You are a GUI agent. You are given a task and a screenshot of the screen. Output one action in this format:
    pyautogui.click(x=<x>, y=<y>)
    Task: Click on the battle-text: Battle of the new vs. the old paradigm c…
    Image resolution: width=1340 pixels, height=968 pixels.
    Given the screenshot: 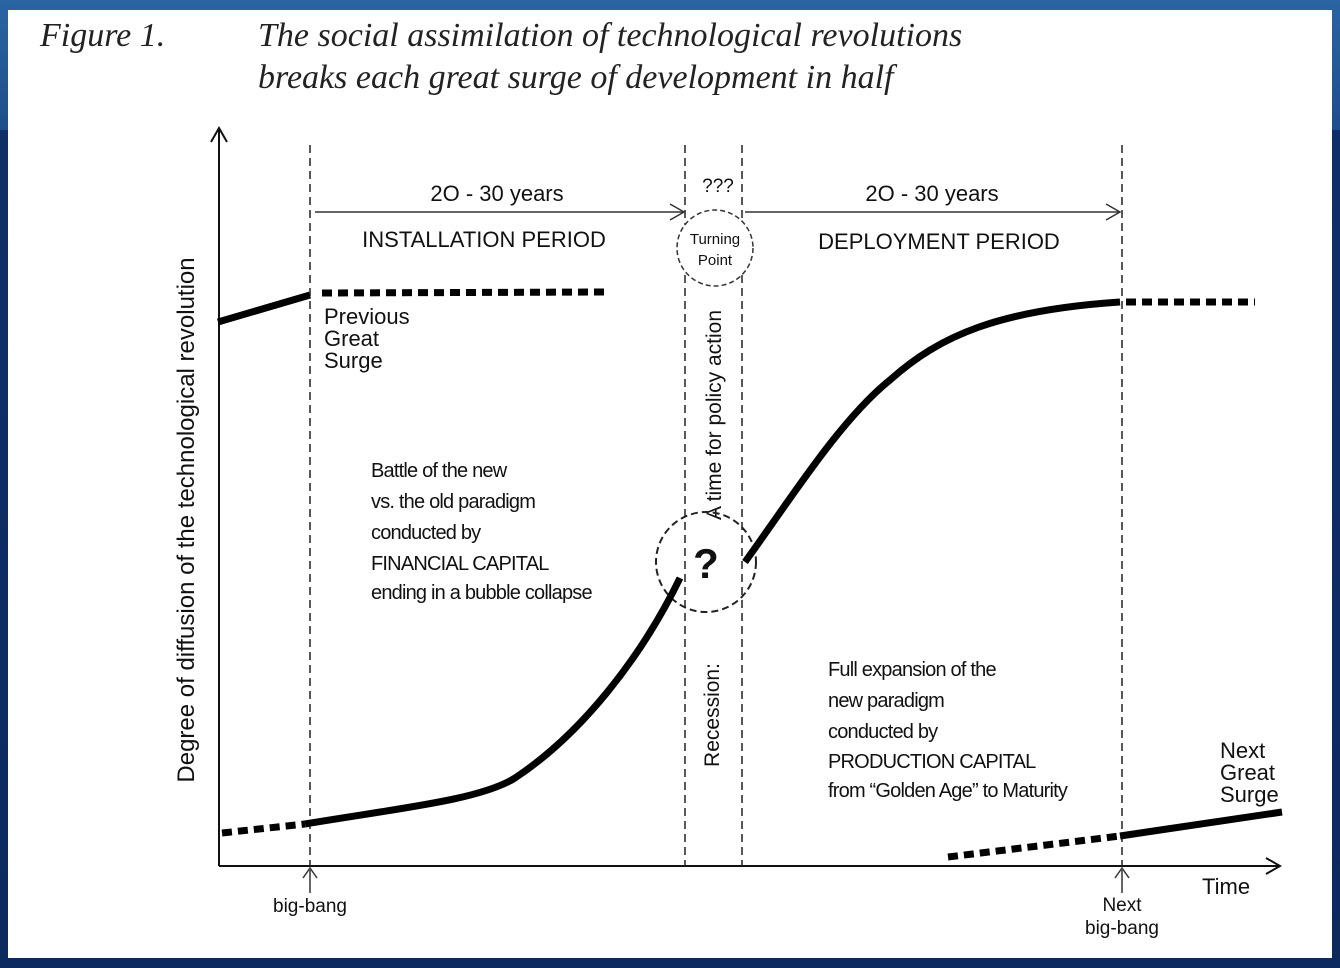 What is the action you would take?
    pyautogui.click(x=482, y=532)
    